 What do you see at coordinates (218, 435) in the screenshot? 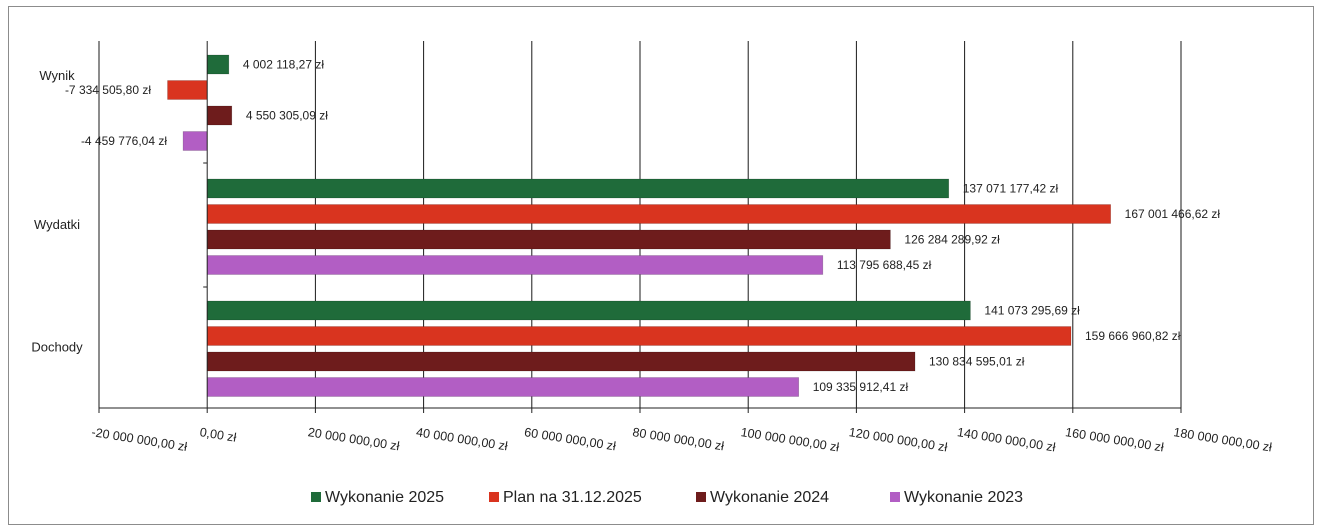
I see `x-tick-label: 0,00 zł` at bounding box center [218, 435].